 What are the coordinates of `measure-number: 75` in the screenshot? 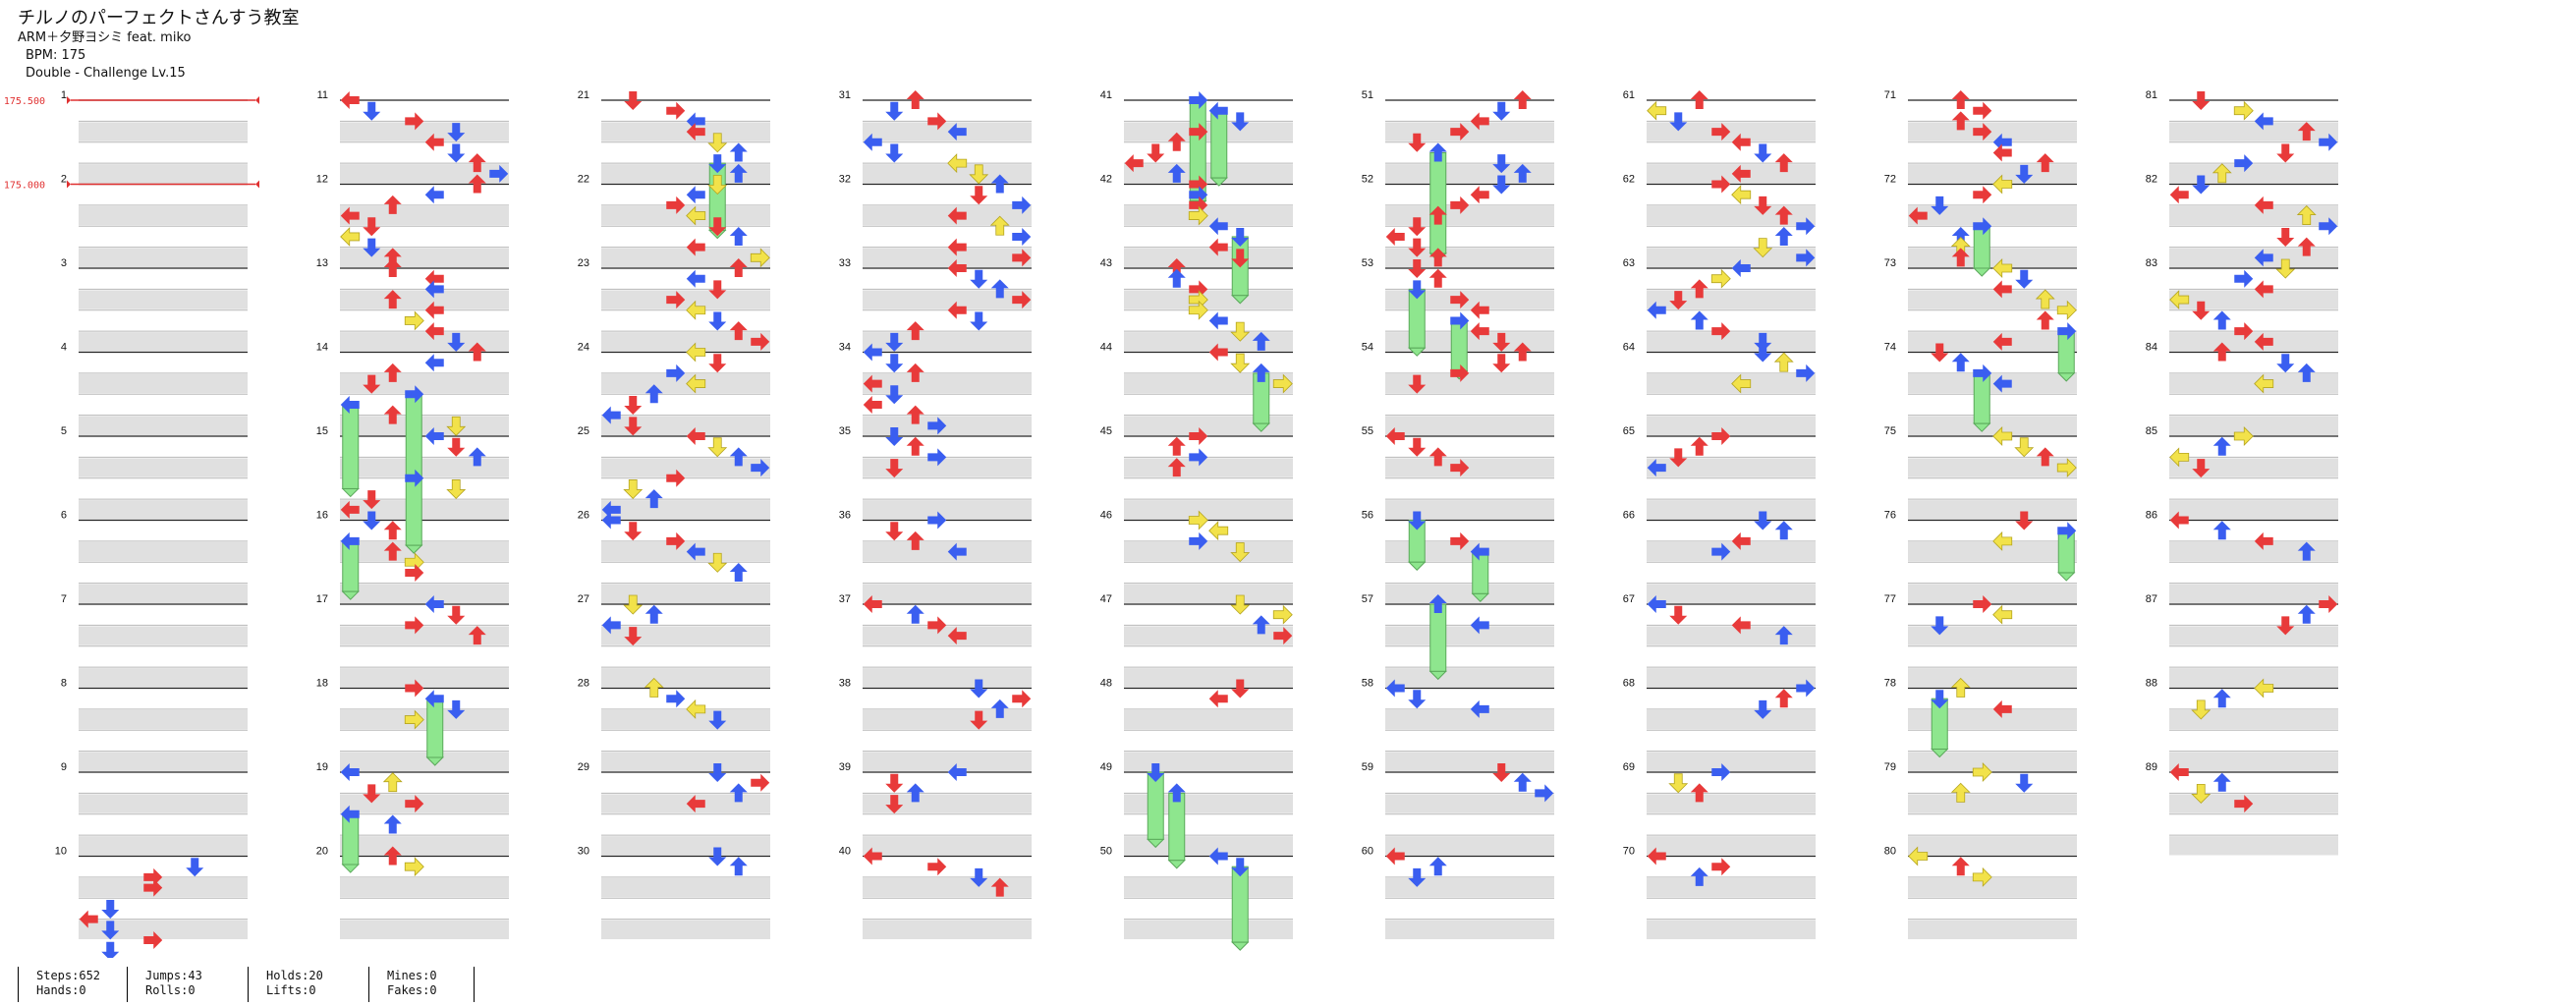 It's located at (1890, 431).